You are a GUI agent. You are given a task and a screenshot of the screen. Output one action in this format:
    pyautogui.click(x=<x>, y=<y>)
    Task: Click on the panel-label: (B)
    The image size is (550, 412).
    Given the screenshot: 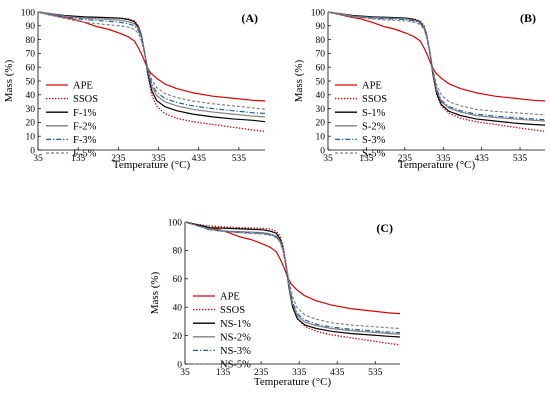 What is the action you would take?
    pyautogui.click(x=528, y=18)
    